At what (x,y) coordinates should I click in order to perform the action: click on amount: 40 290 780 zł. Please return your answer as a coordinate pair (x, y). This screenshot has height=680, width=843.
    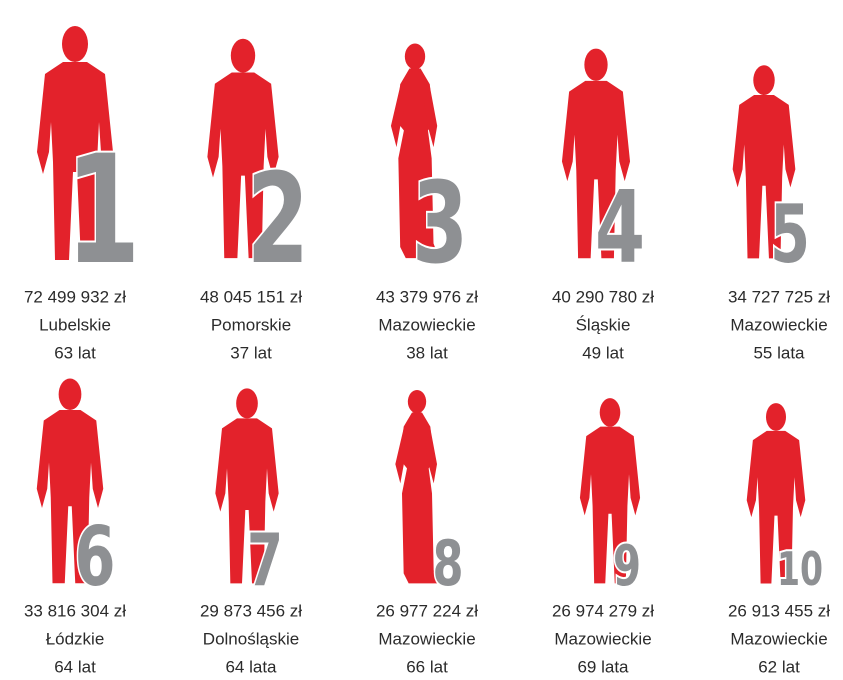
    Looking at the image, I should click on (603, 296).